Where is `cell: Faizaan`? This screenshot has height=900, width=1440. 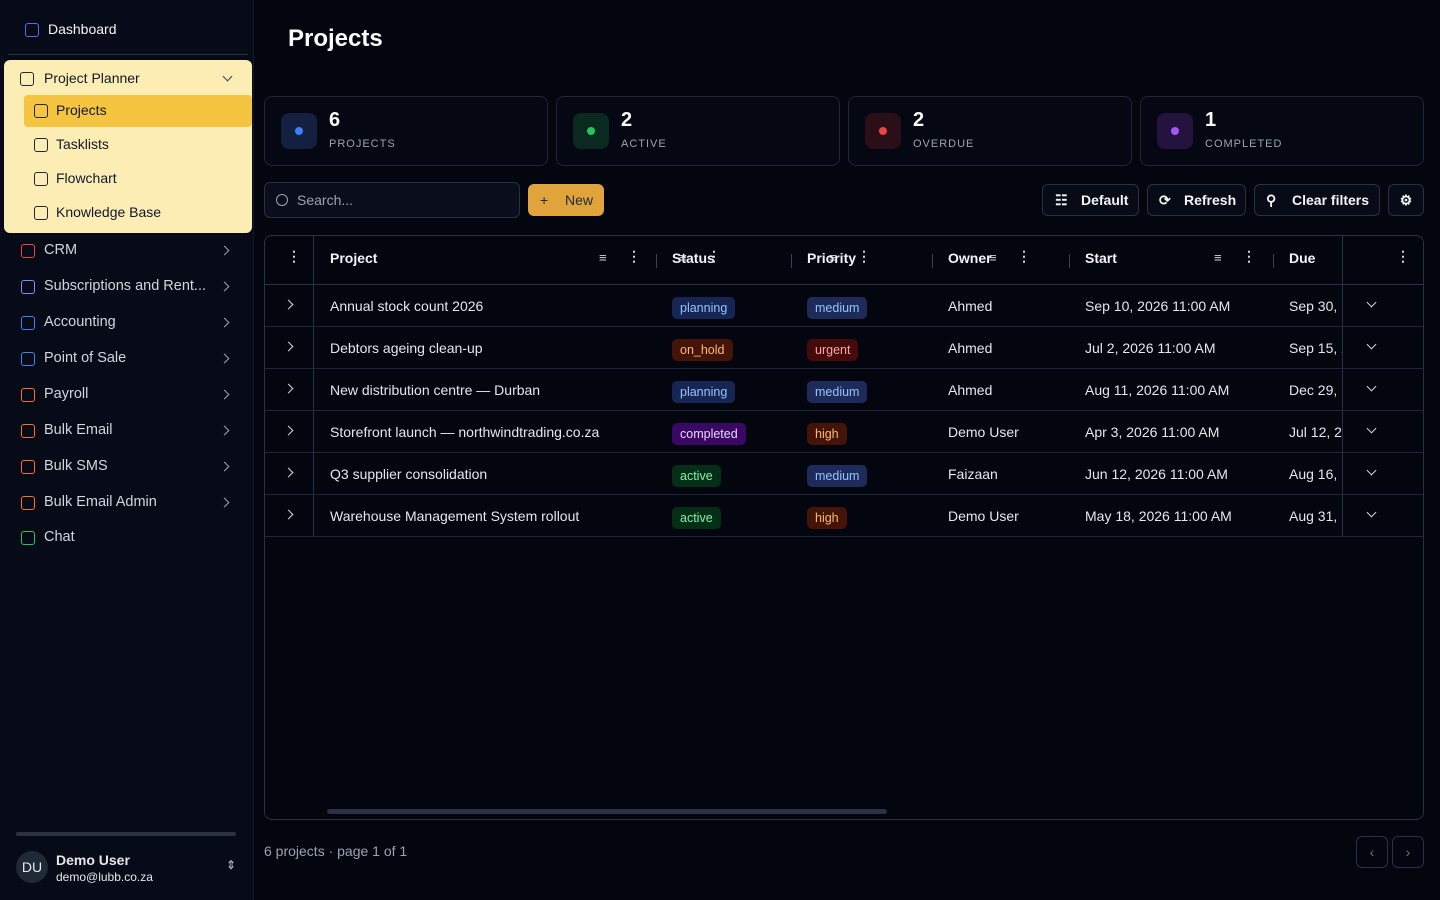
cell: Faizaan is located at coordinates (973, 474).